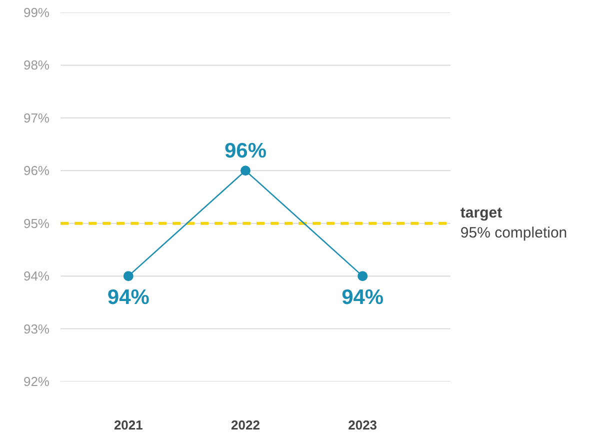  What do you see at coordinates (128, 425) in the screenshot?
I see `x-tick-label: 2021` at bounding box center [128, 425].